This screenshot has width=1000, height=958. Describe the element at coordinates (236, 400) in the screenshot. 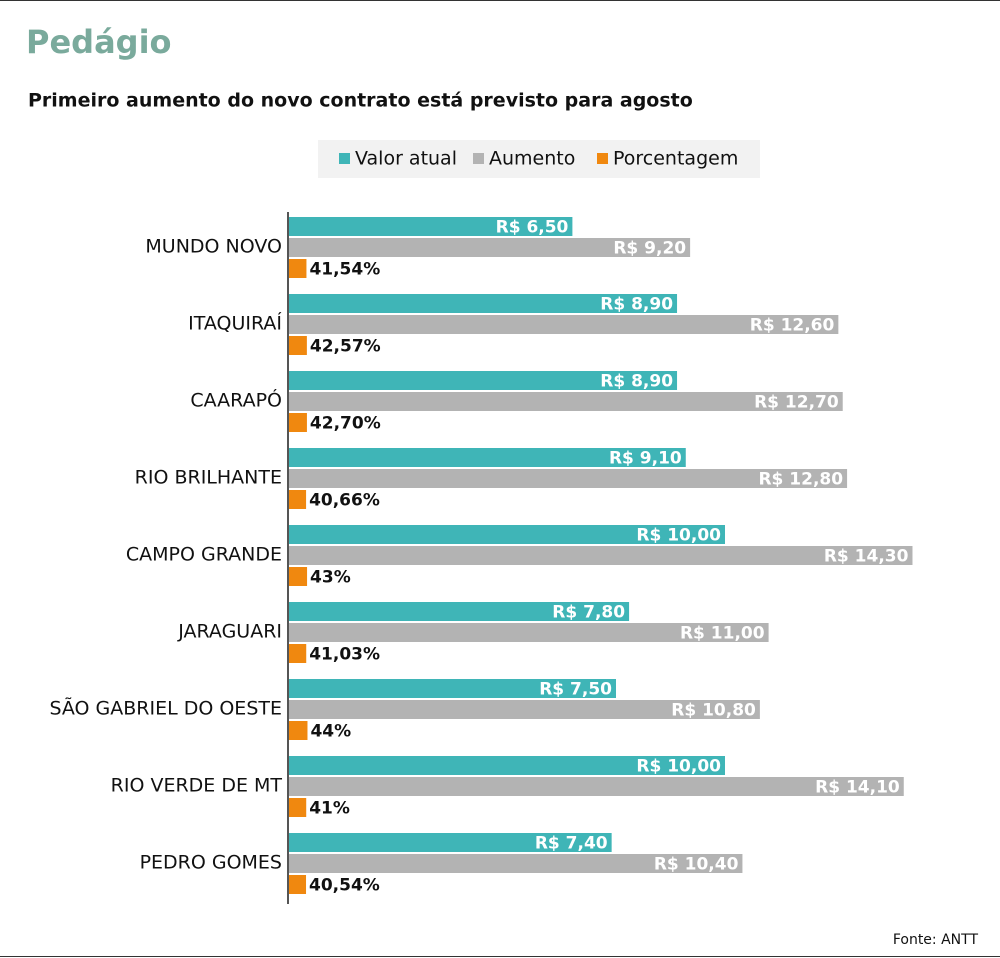

I see `category-label: CAARAPÓ` at that location.